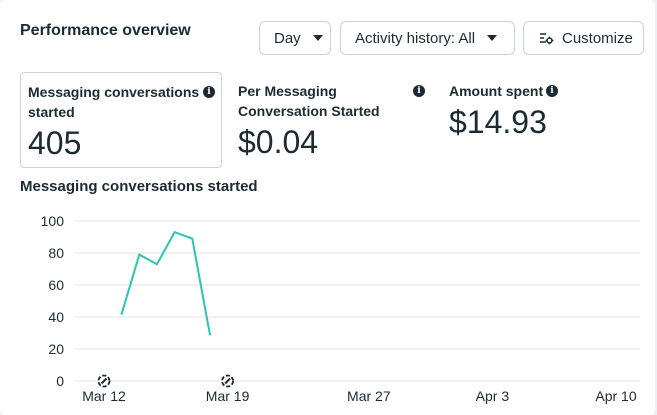 The height and width of the screenshot is (415, 657). I want to click on metric-label: Per Messaging Conversation Started, so click(309, 101).